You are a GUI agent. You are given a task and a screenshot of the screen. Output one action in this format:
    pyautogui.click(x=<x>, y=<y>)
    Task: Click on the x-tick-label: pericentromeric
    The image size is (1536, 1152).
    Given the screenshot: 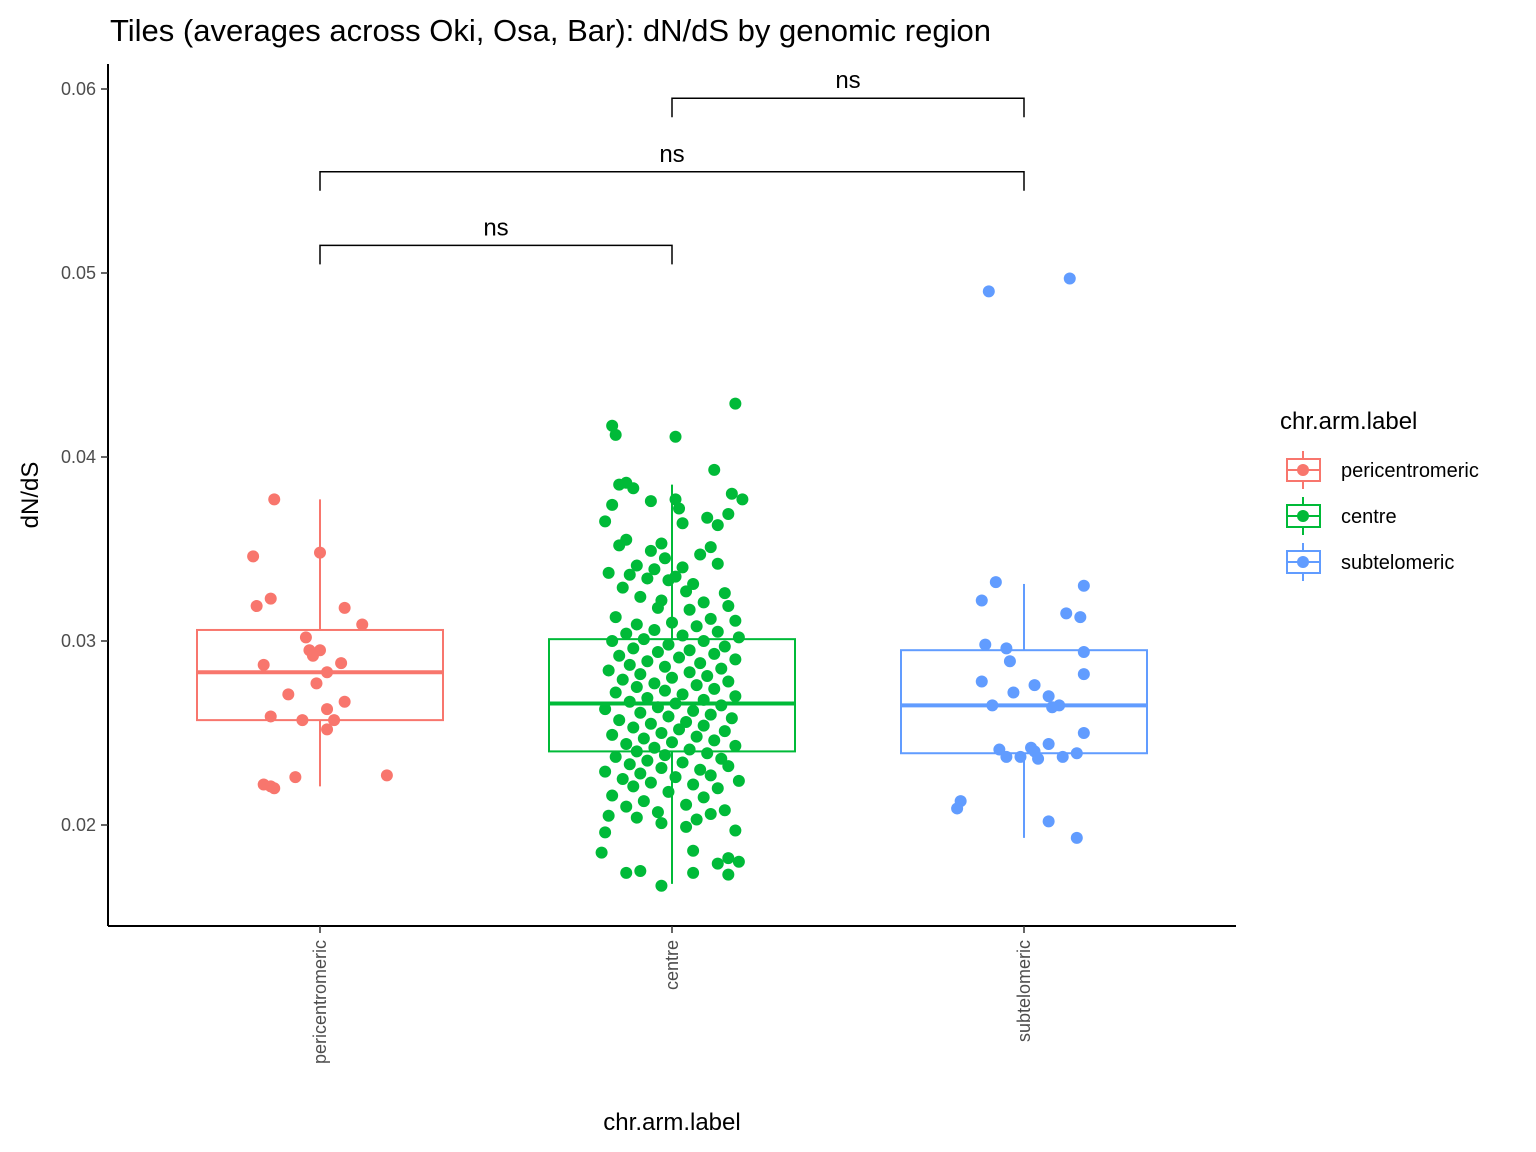 What is the action you would take?
    pyautogui.click(x=320, y=1002)
    